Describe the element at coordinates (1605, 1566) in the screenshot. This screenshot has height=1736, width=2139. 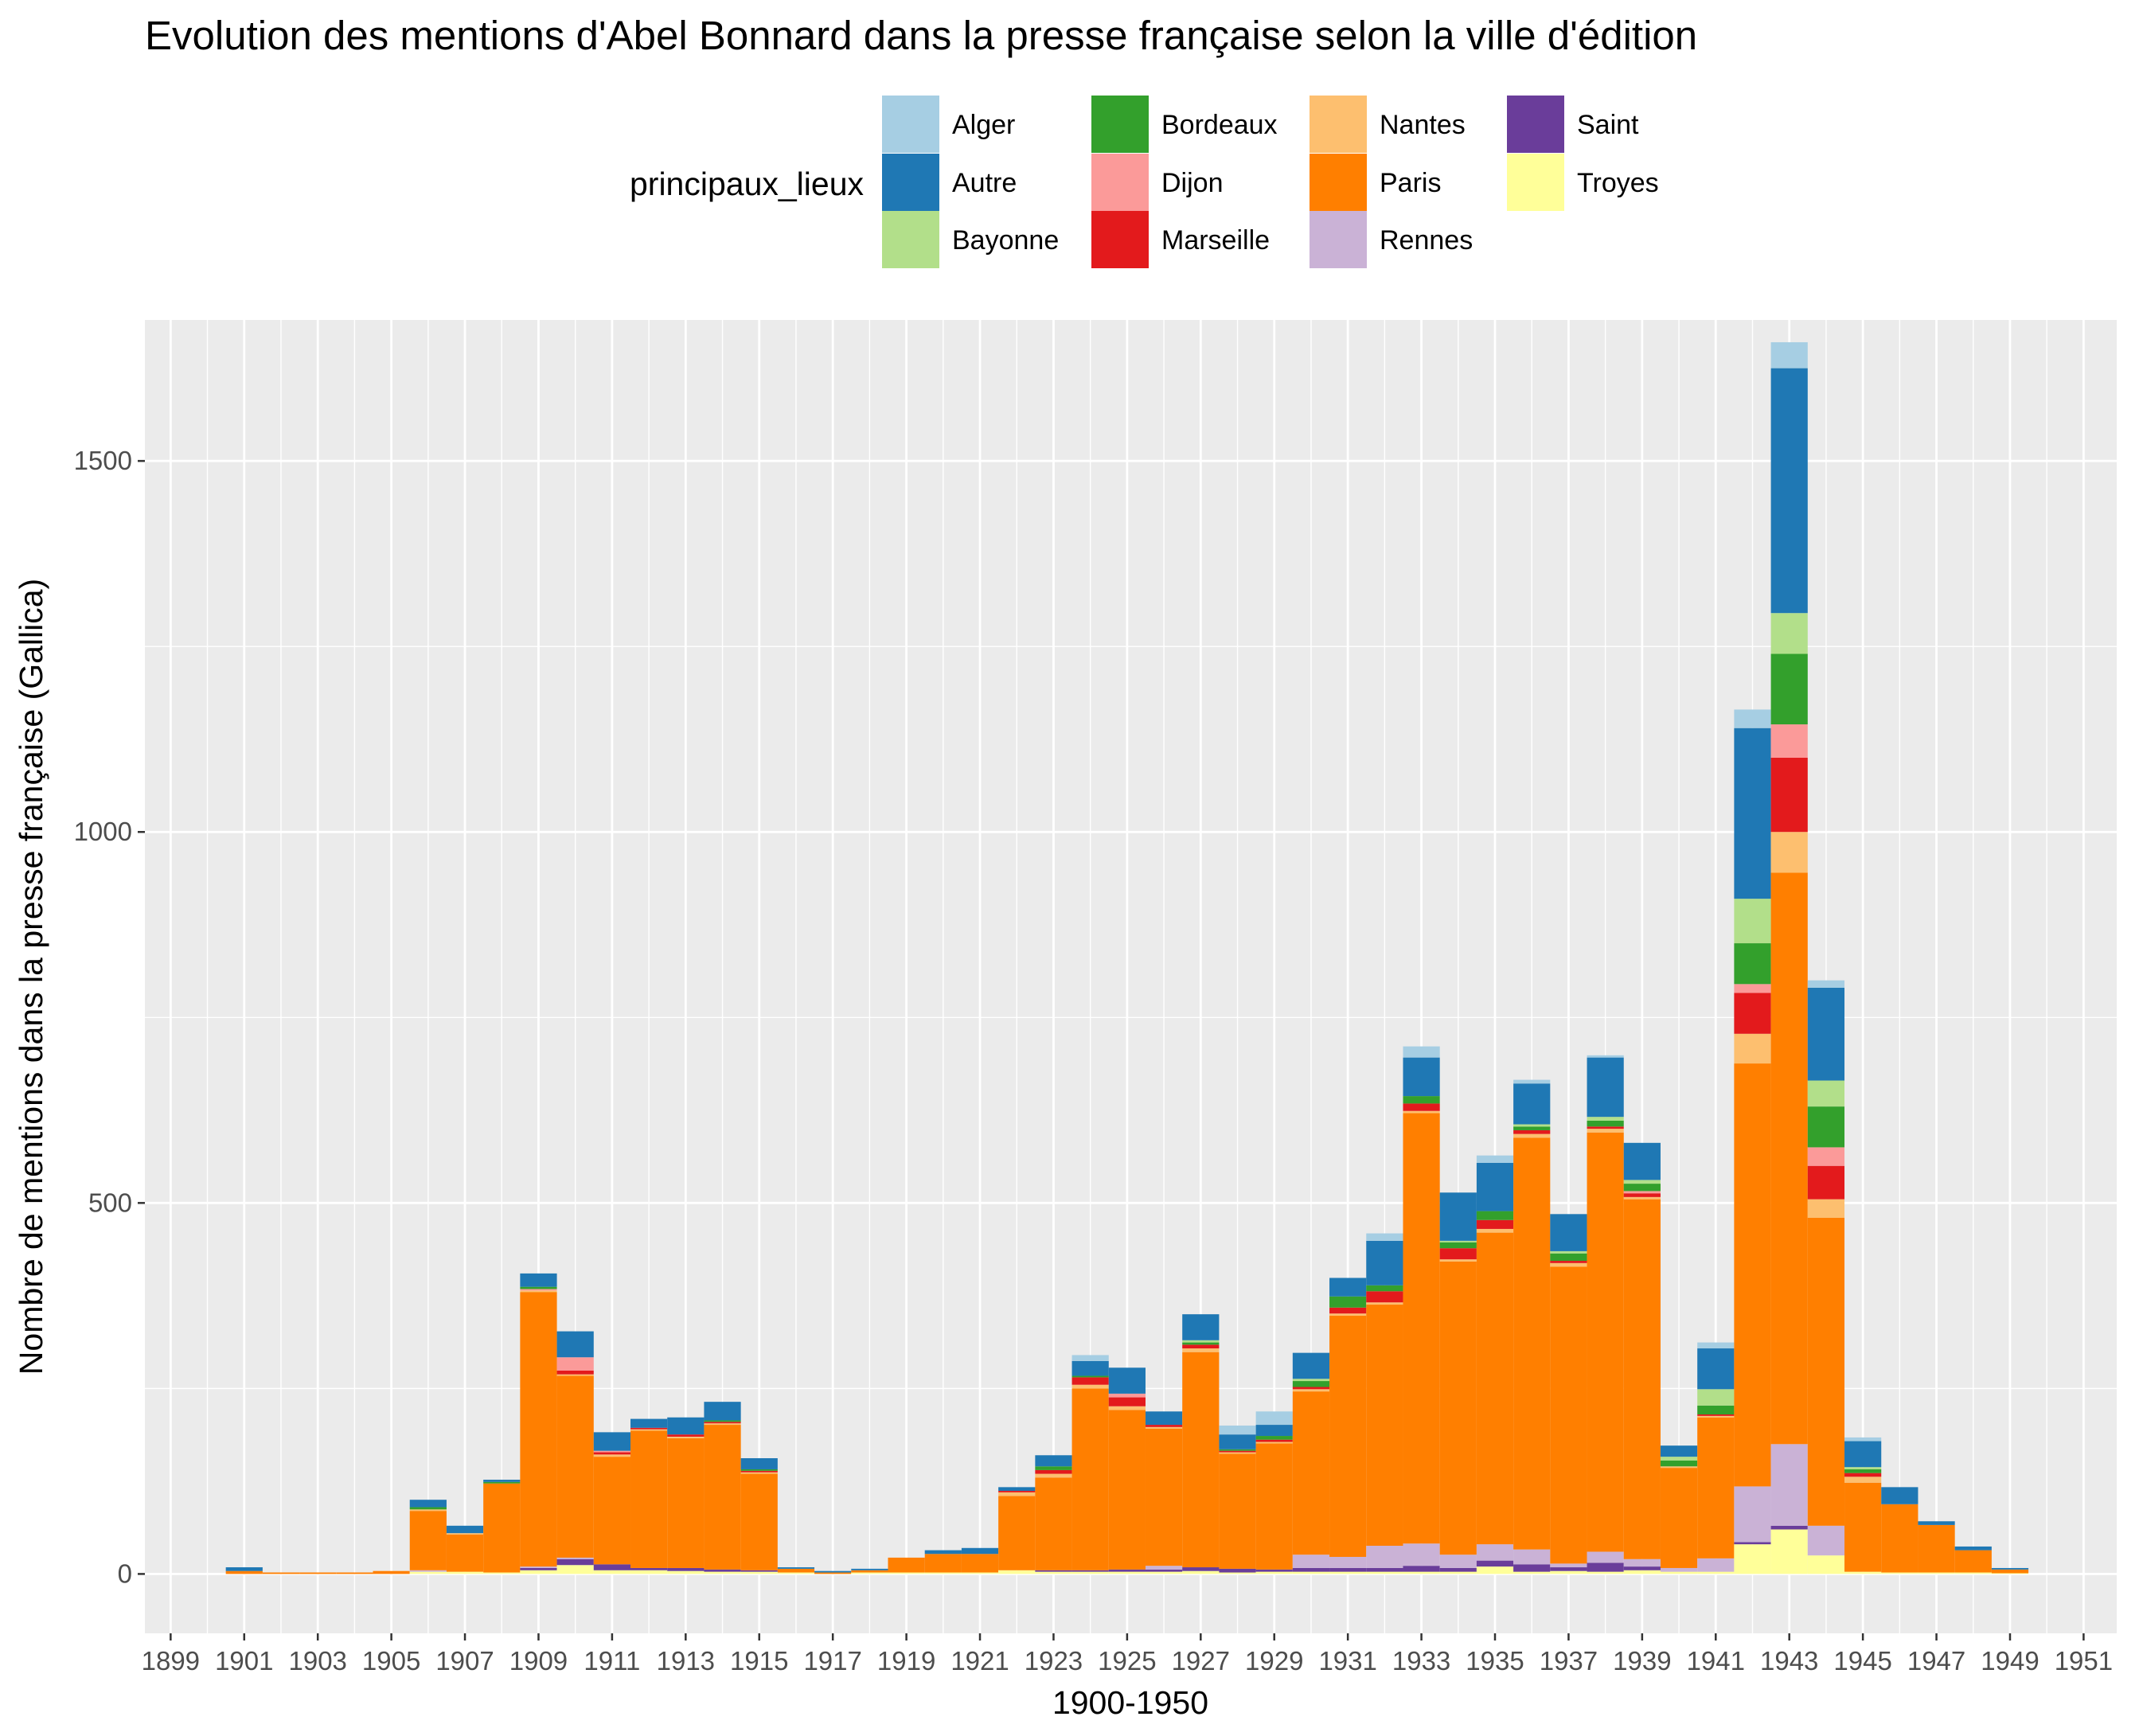
I see `bar-segment-1938-saint` at that location.